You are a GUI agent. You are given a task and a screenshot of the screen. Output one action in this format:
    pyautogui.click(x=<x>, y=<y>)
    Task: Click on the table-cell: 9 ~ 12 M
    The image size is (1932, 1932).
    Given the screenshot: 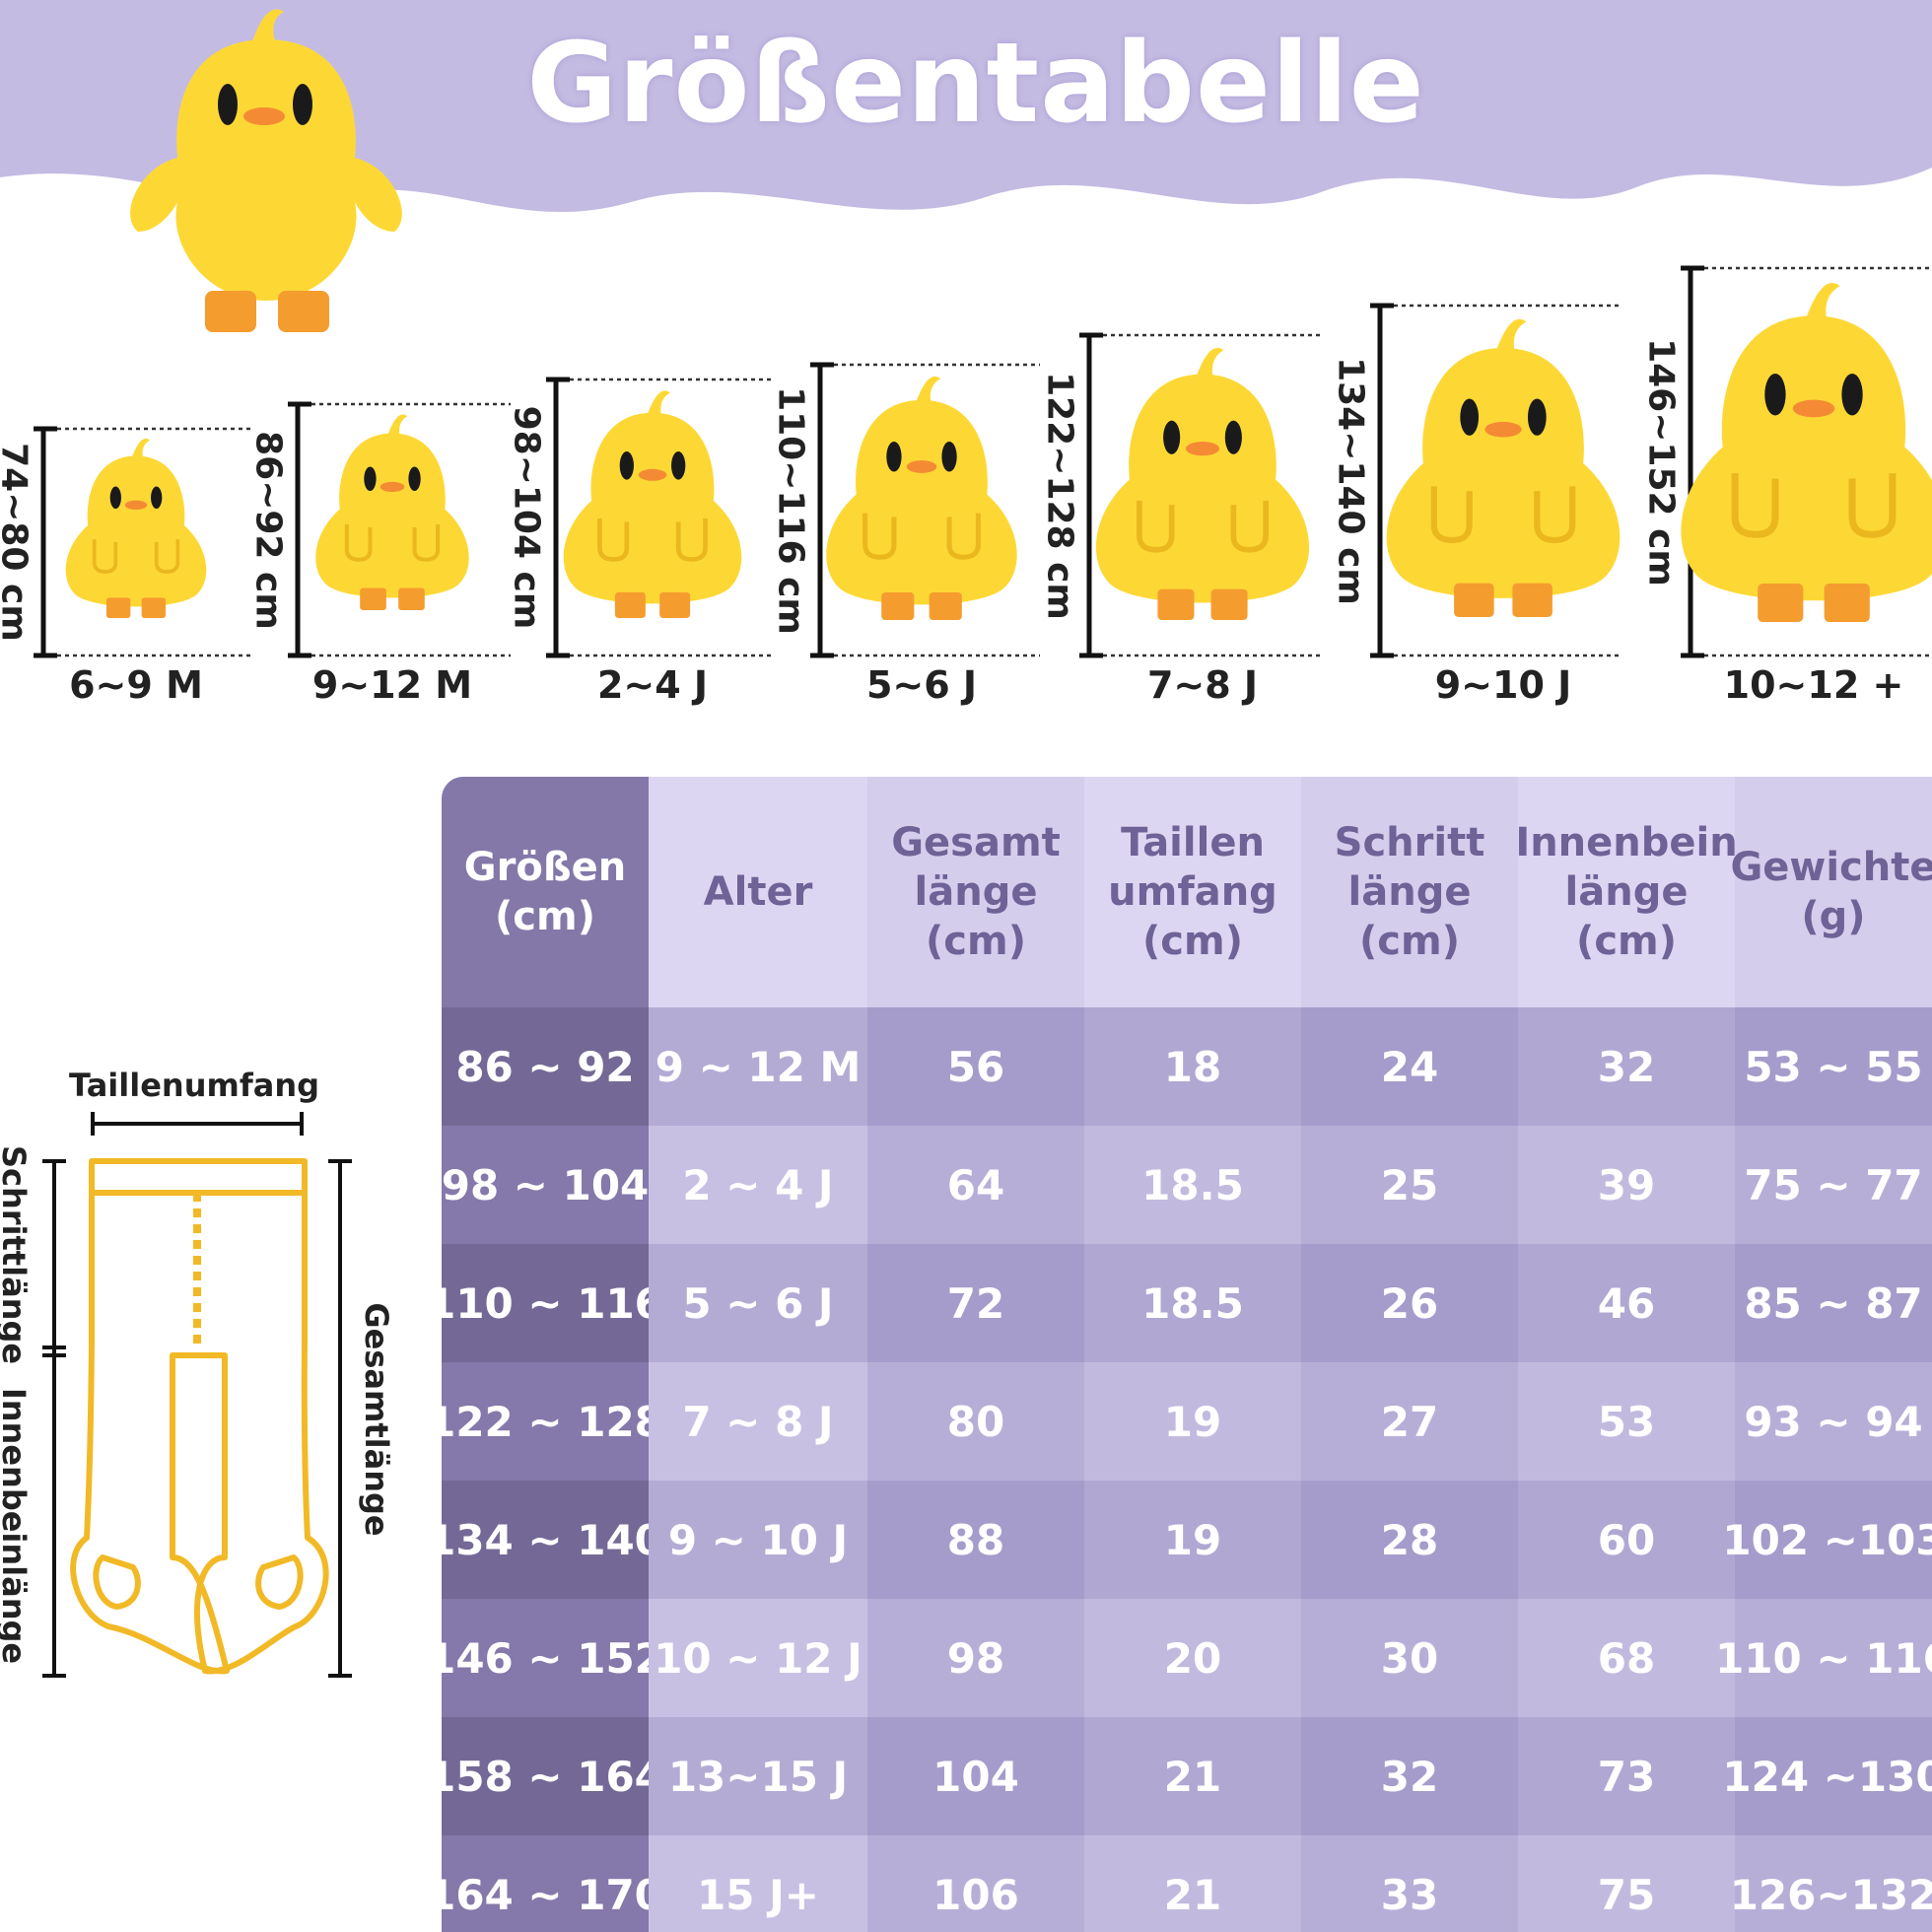 What is the action you would take?
    pyautogui.click(x=758, y=1066)
    